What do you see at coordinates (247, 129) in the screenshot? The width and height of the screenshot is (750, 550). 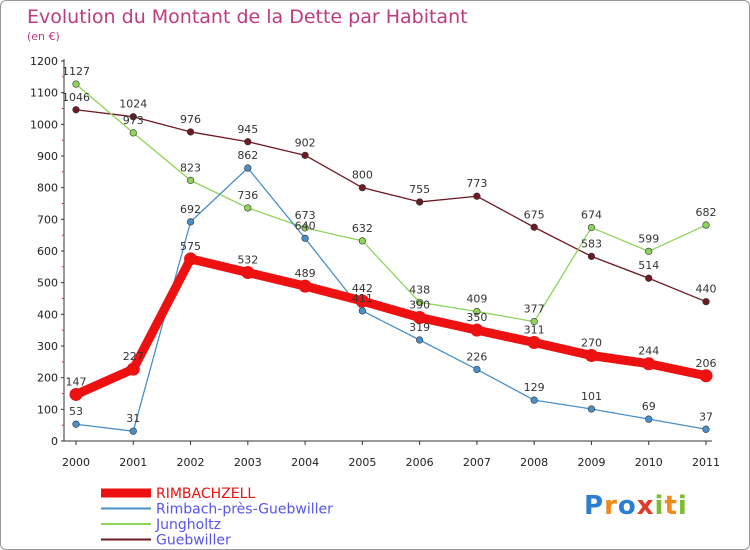 I see `data-label: 945` at bounding box center [247, 129].